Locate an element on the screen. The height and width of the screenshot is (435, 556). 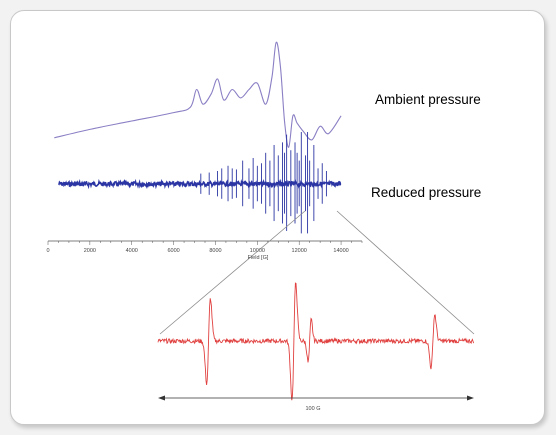
x-tick-label: 0 is located at coordinates (47, 251).